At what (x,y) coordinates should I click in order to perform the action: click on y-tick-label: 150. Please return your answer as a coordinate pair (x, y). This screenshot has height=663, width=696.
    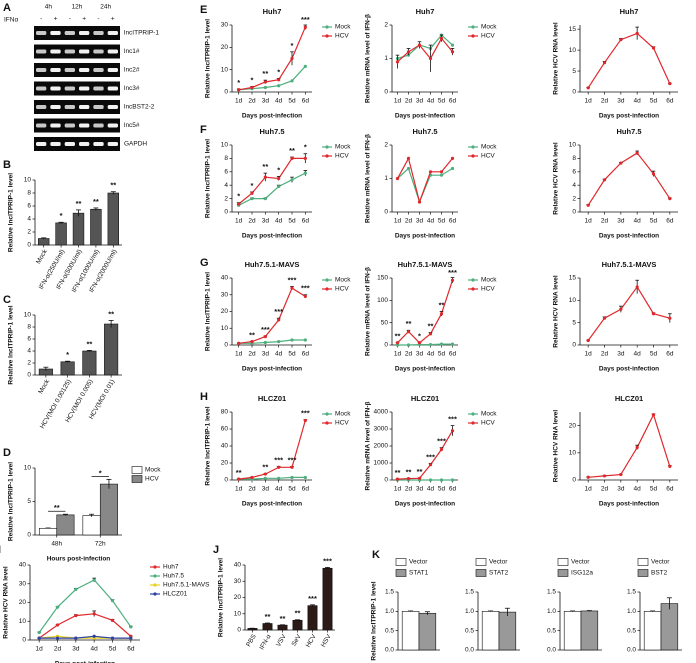
    Looking at the image, I should click on (382, 278).